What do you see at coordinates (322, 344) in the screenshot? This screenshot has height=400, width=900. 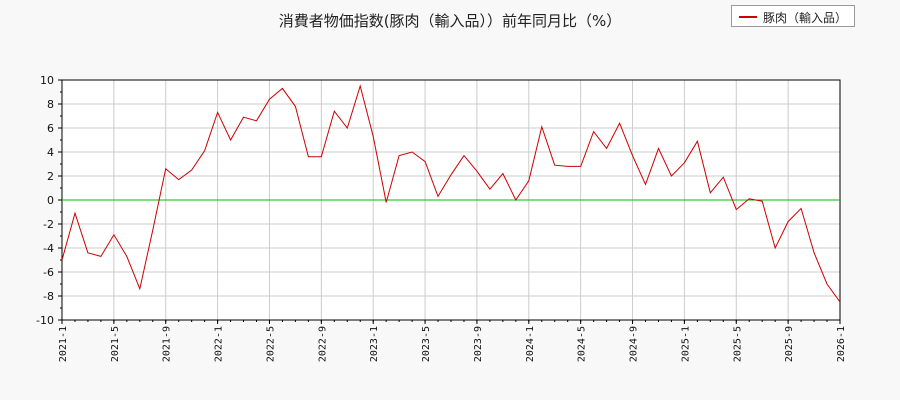 I see `x-tick-label: 2022-9` at bounding box center [322, 344].